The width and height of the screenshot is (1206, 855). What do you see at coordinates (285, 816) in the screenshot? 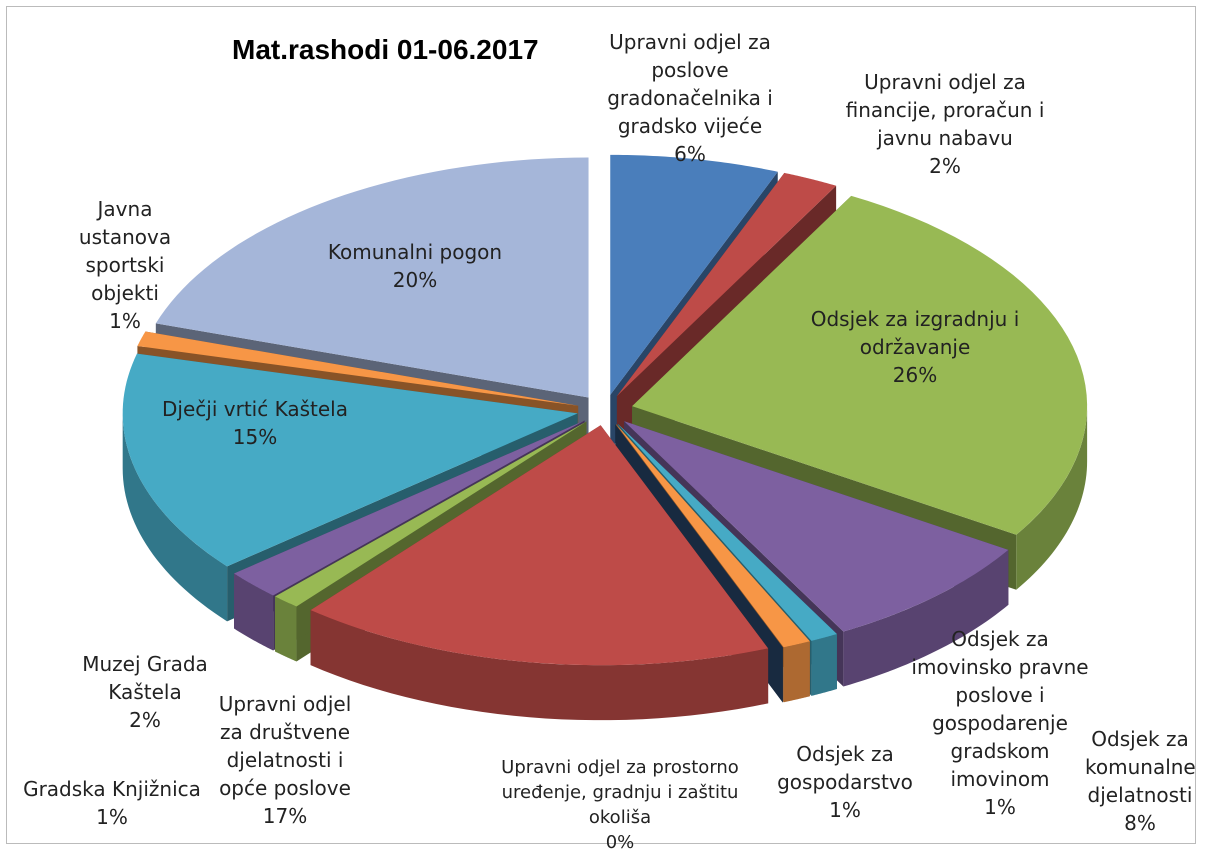
I see `value-label: 17%` at bounding box center [285, 816].